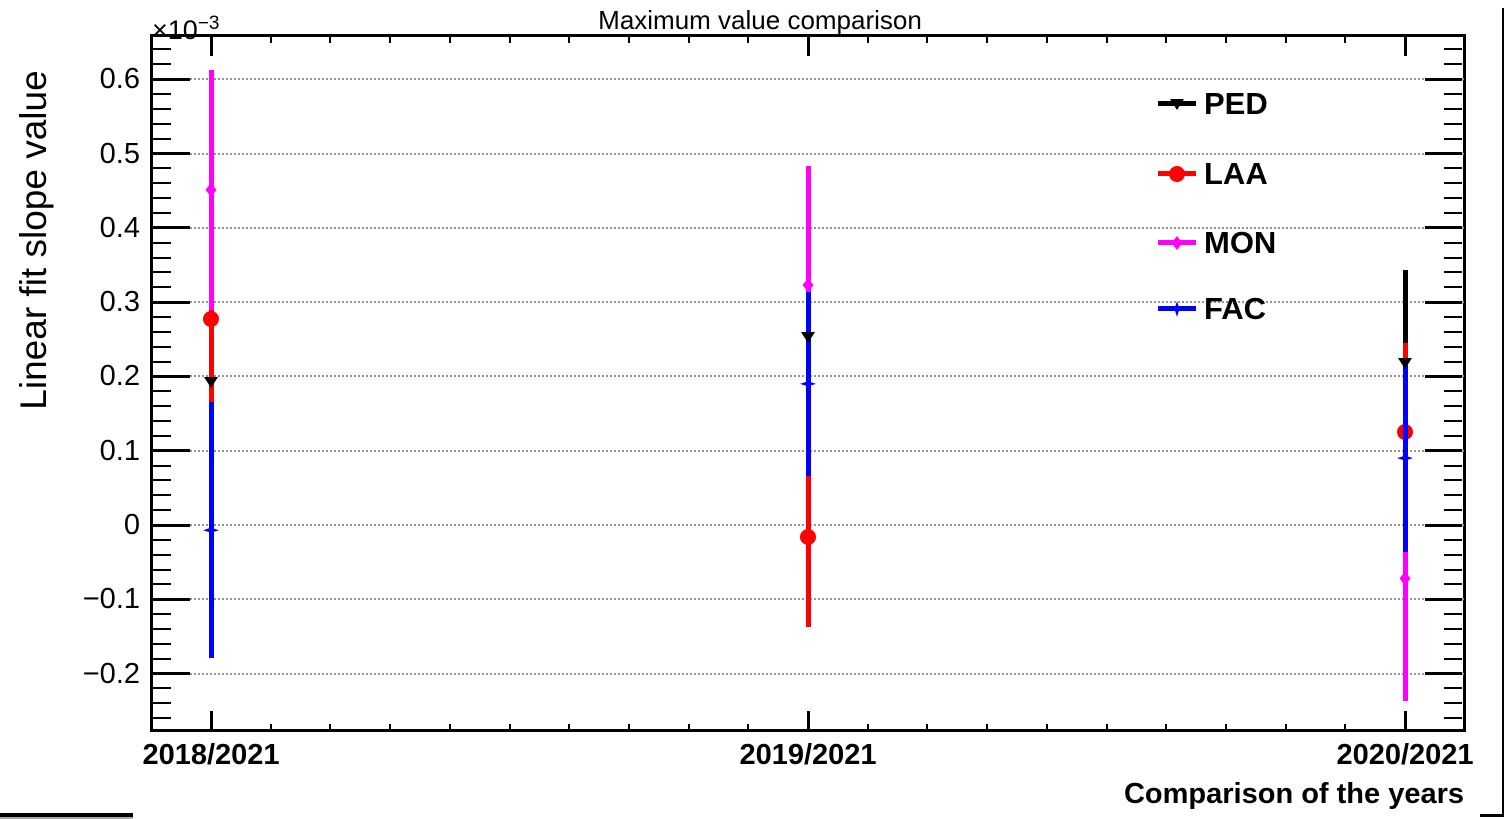  What do you see at coordinates (1503, 411) in the screenshot?
I see `right-edge-line` at bounding box center [1503, 411].